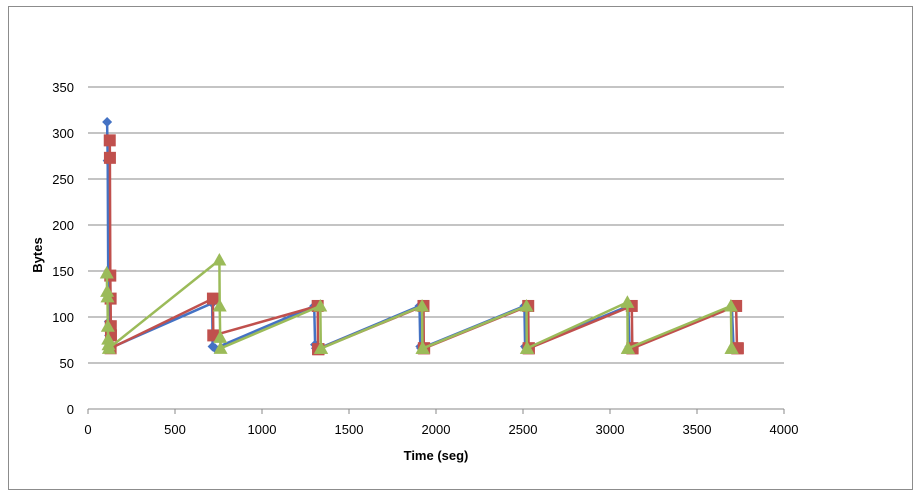 The width and height of the screenshot is (921, 498). What do you see at coordinates (63, 133) in the screenshot?
I see `y-tick-label: 300` at bounding box center [63, 133].